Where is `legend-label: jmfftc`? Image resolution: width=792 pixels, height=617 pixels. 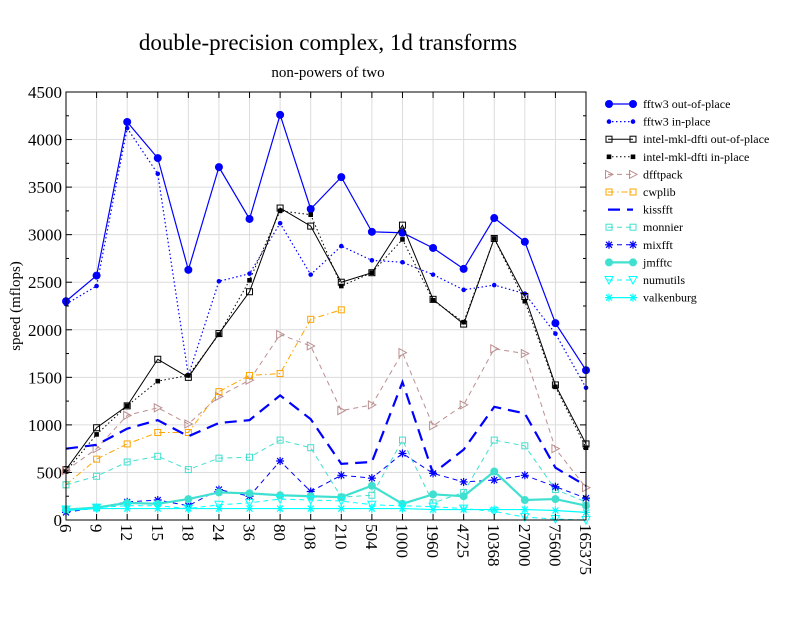 legend-label: jmfftc is located at coordinates (657, 262).